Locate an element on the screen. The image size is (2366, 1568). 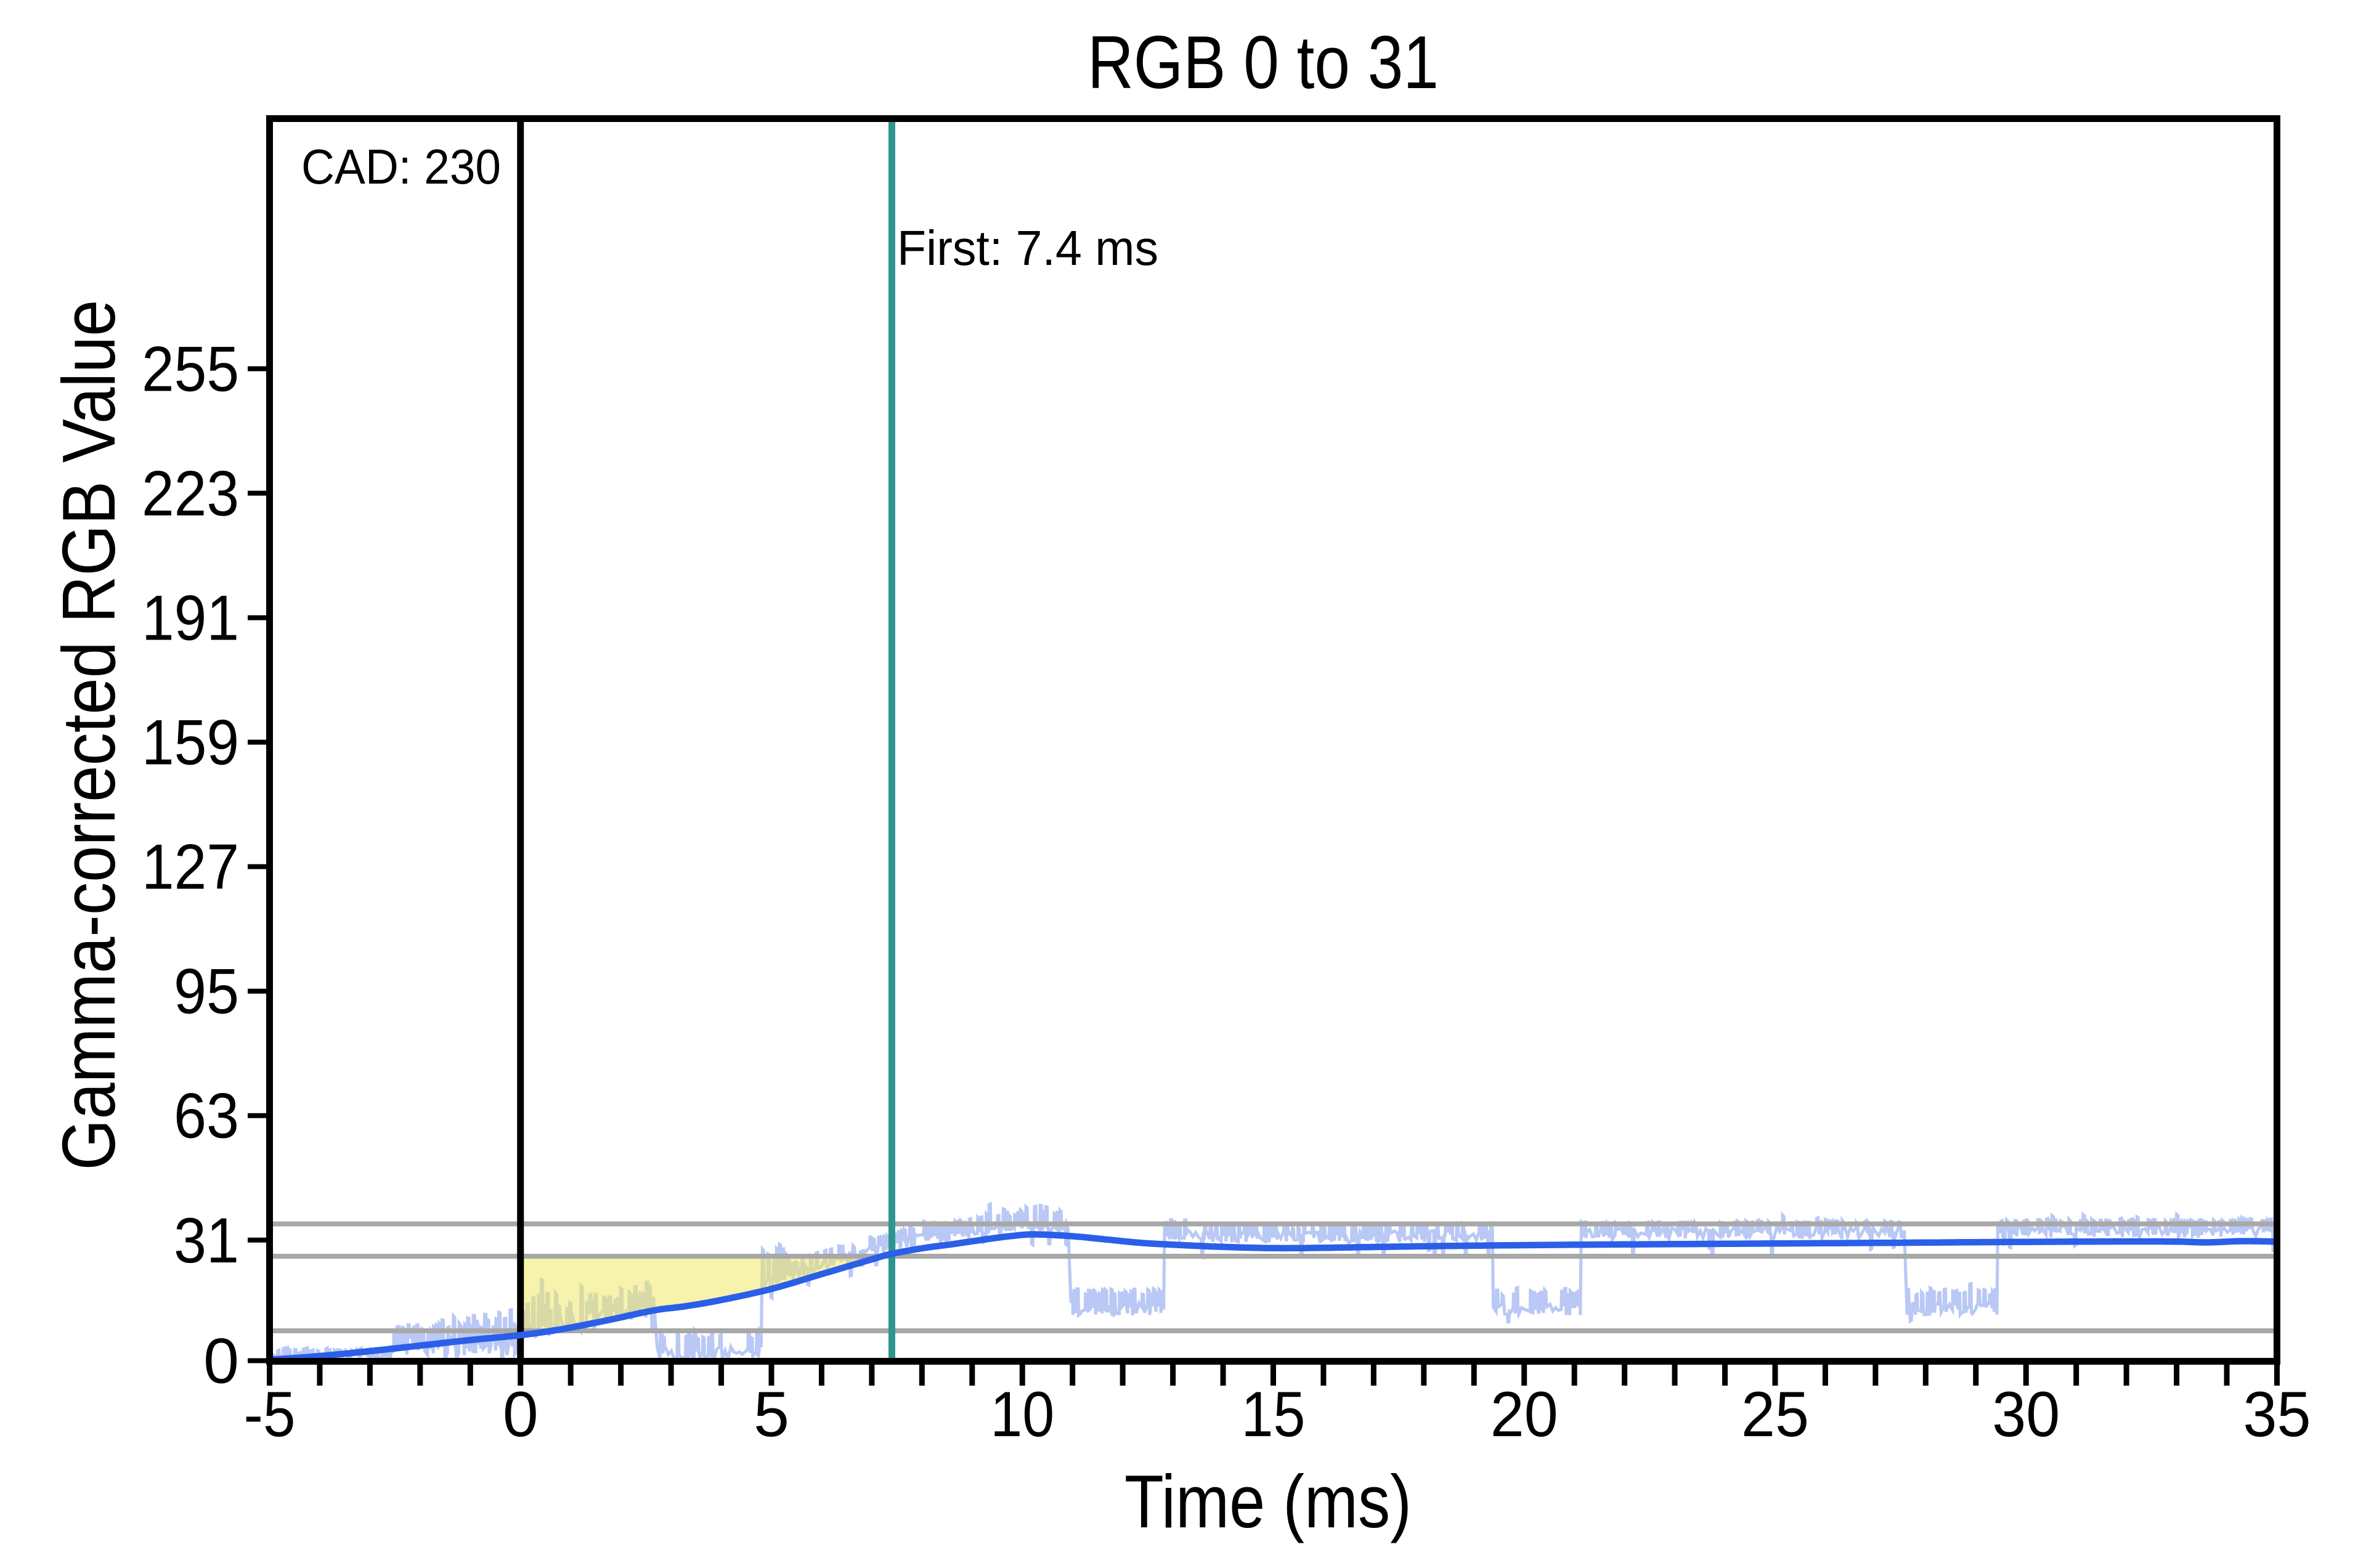
svg-text: 15 is located at coordinates (1274, 1414).